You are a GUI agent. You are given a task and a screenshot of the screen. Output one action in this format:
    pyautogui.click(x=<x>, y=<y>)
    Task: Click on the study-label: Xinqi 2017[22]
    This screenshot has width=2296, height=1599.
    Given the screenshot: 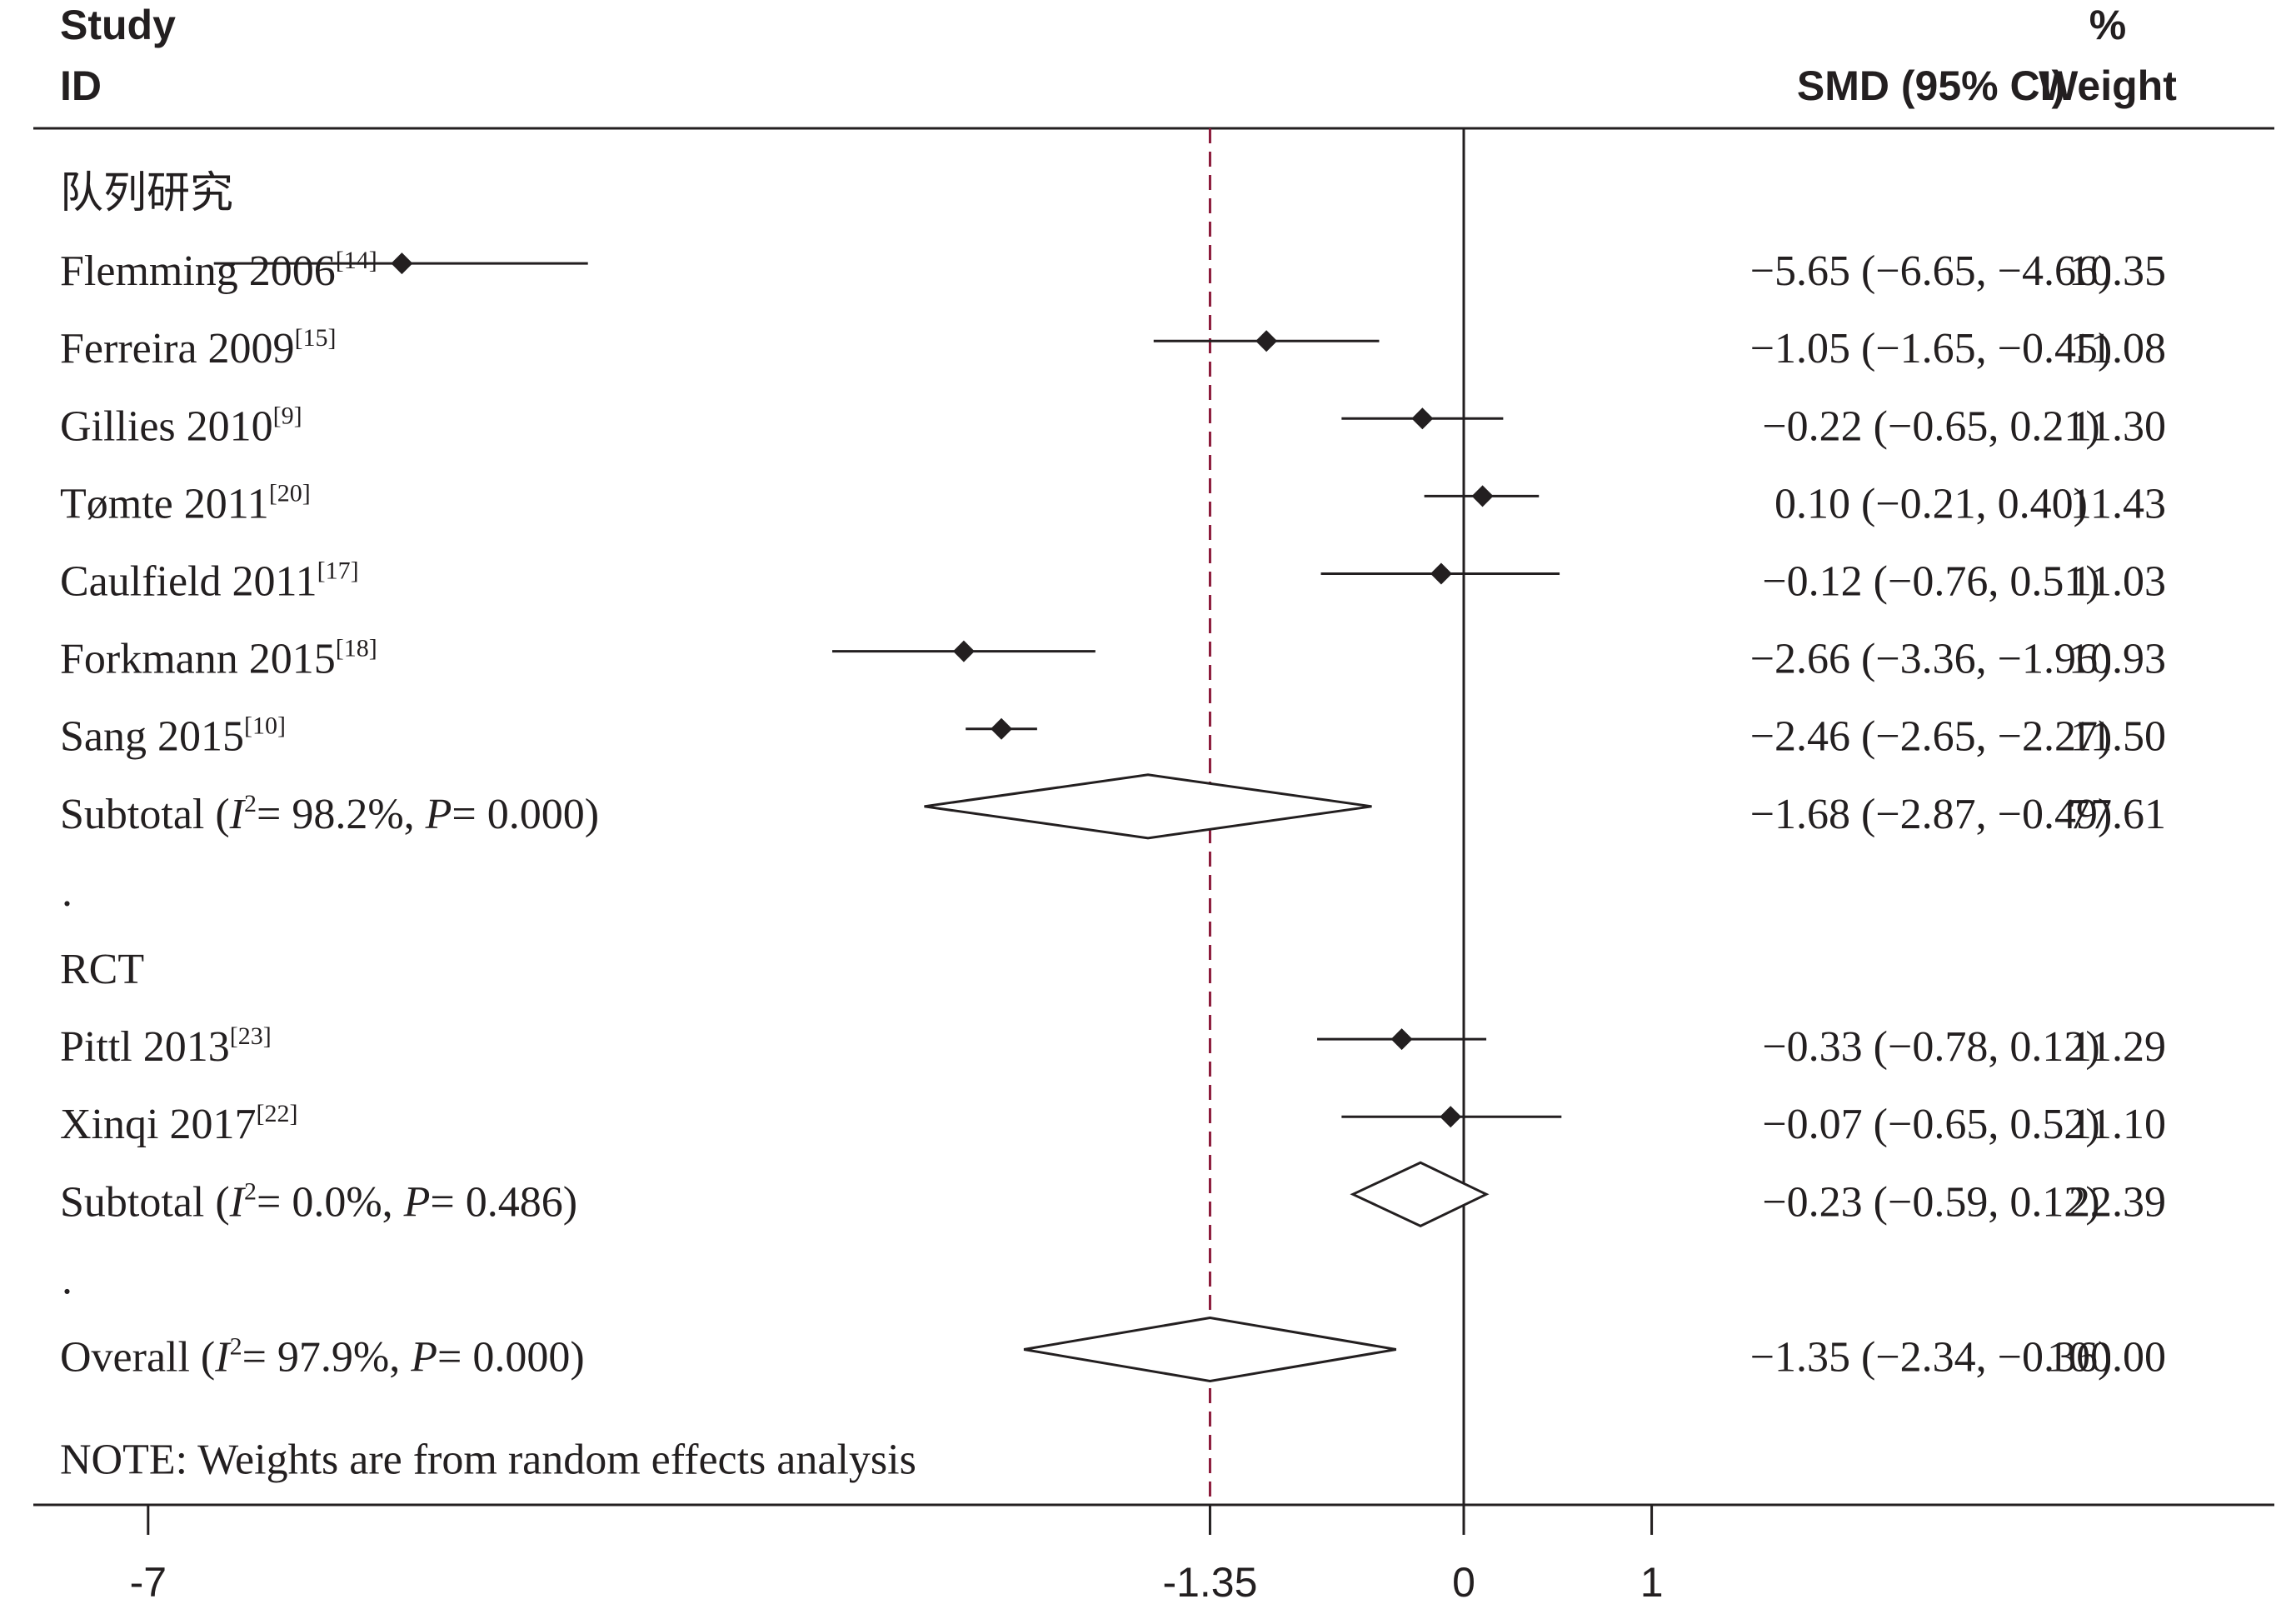 What is the action you would take?
    pyautogui.click(x=178, y=1124)
    